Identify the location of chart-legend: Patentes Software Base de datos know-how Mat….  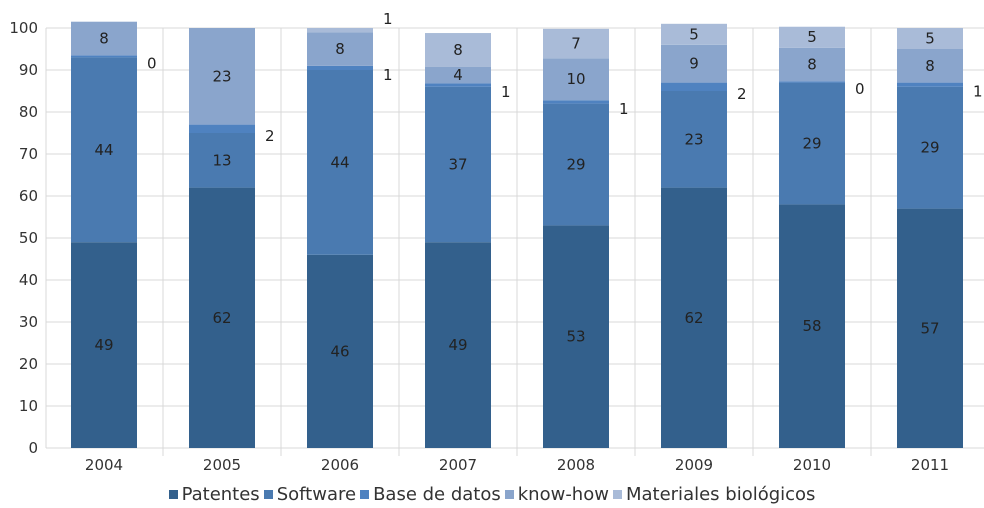
(492, 494).